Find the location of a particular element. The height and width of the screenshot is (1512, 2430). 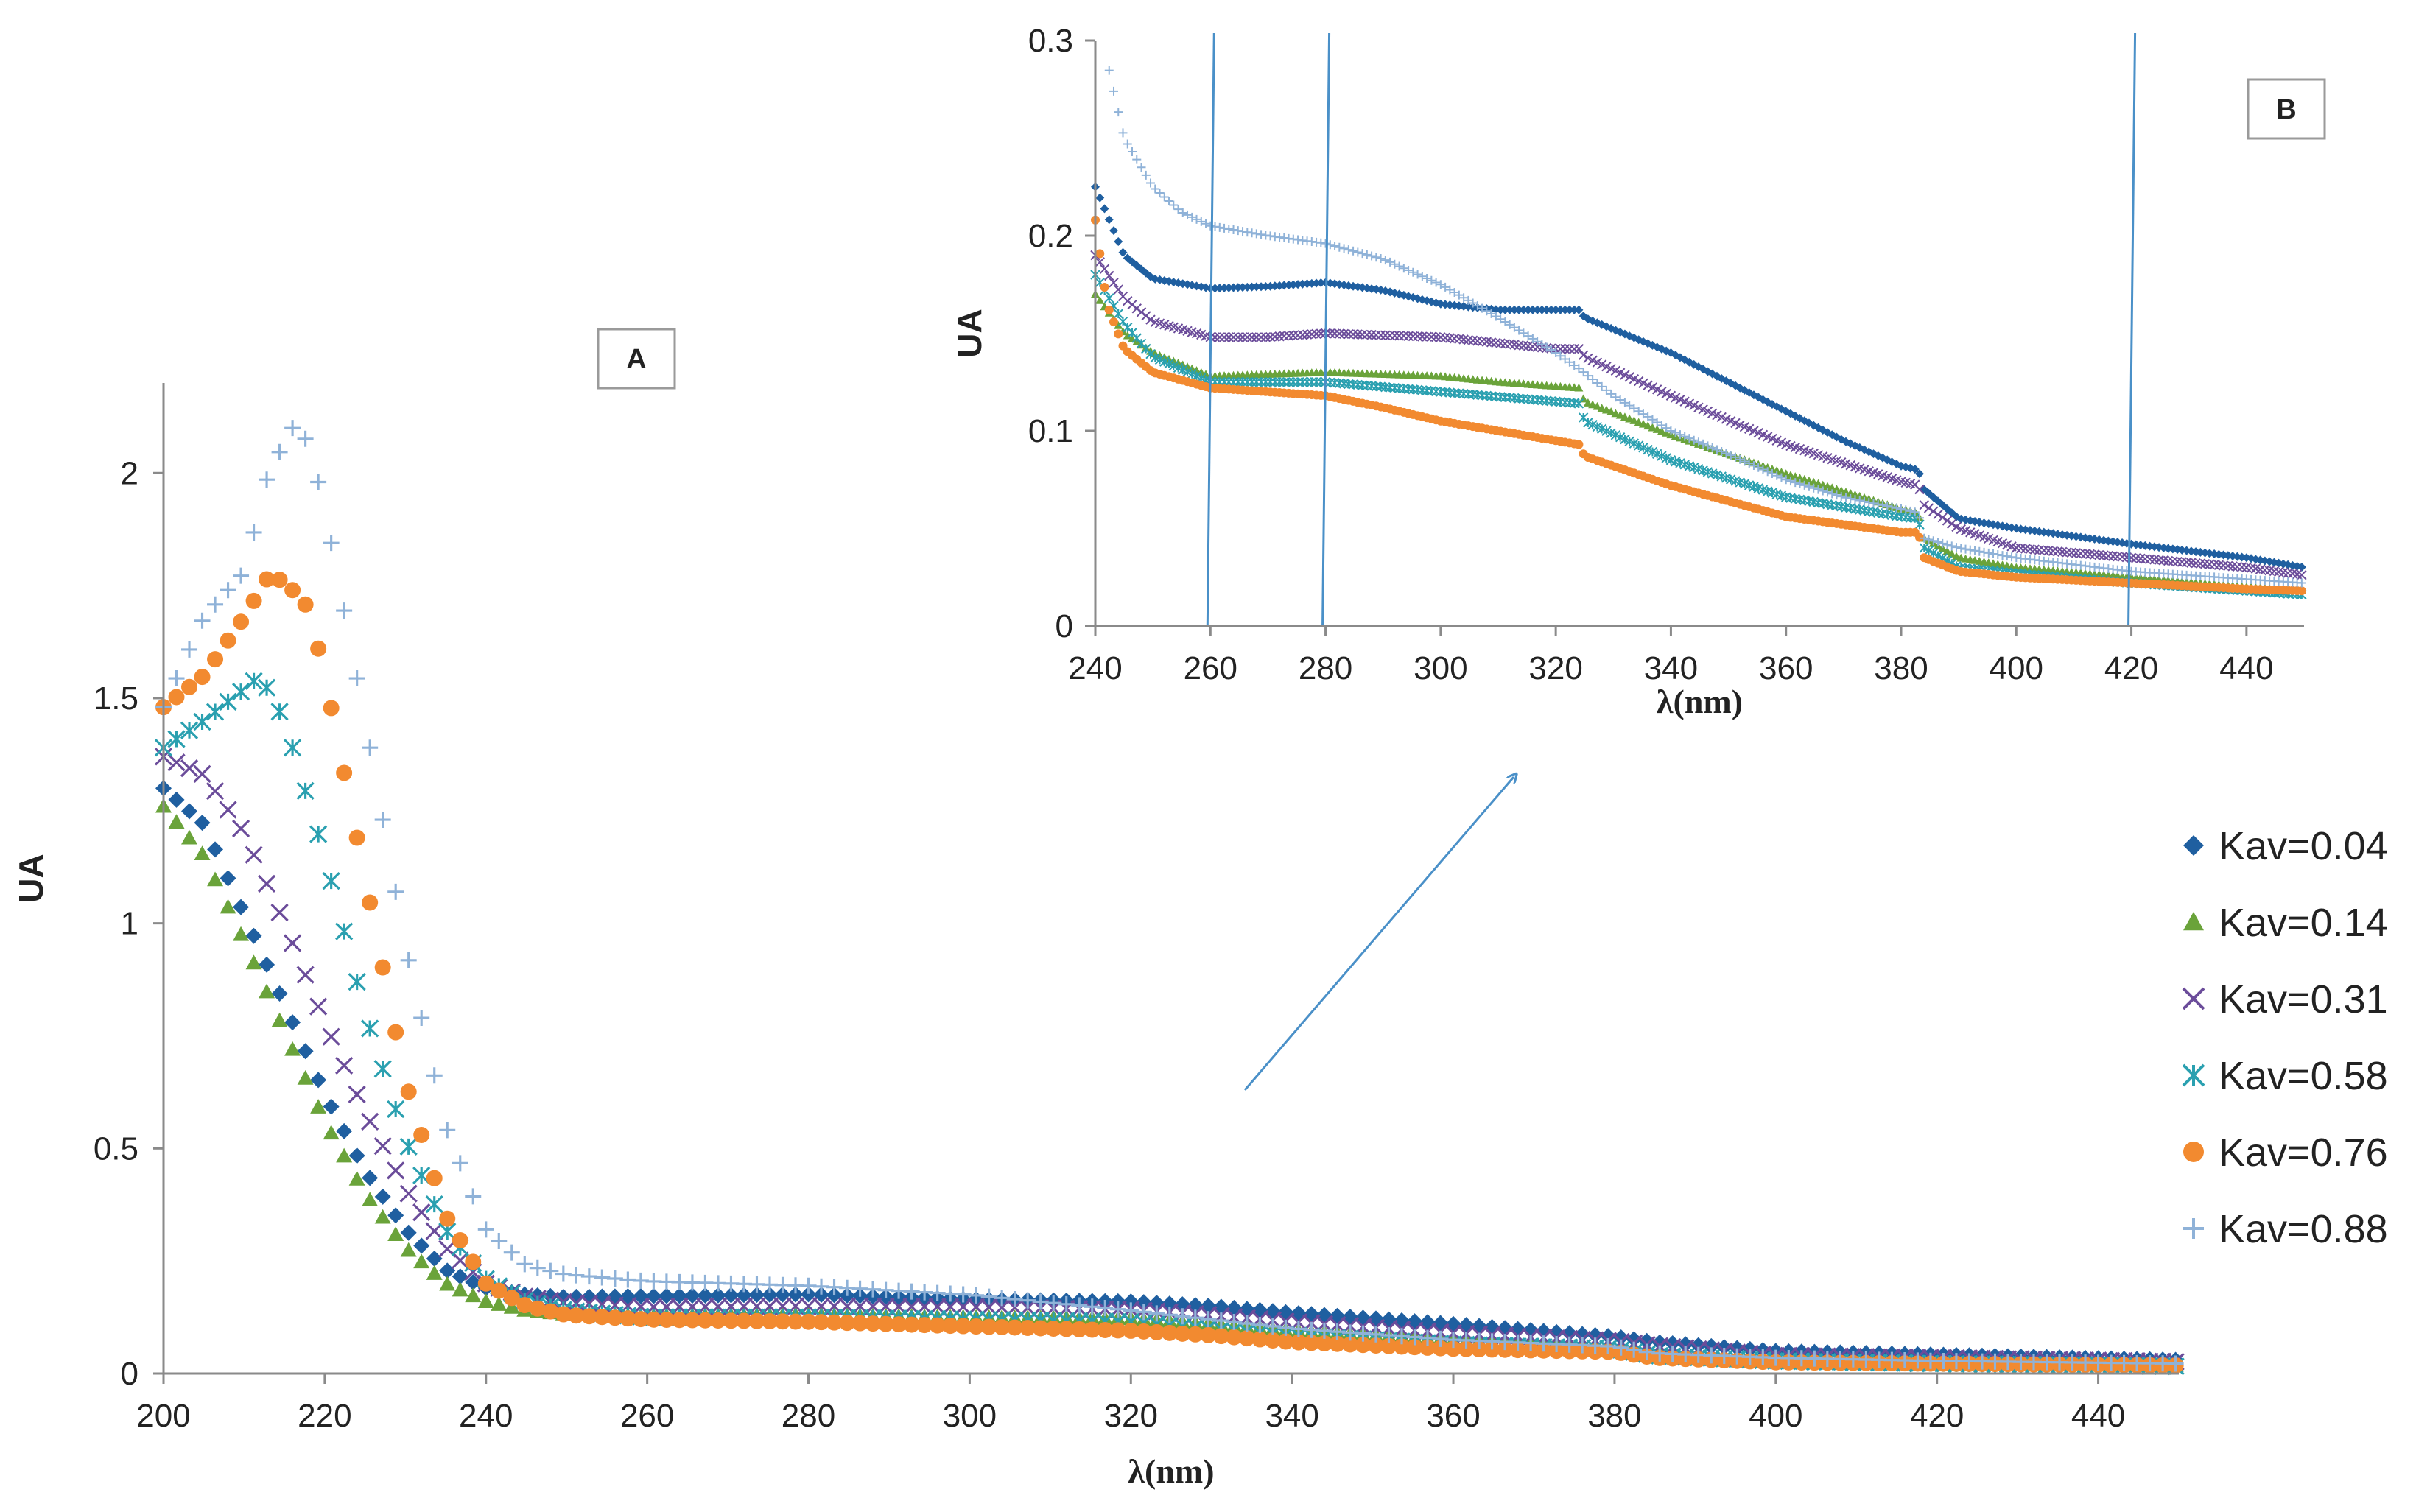

panel-a-label-box is located at coordinates (636, 359).